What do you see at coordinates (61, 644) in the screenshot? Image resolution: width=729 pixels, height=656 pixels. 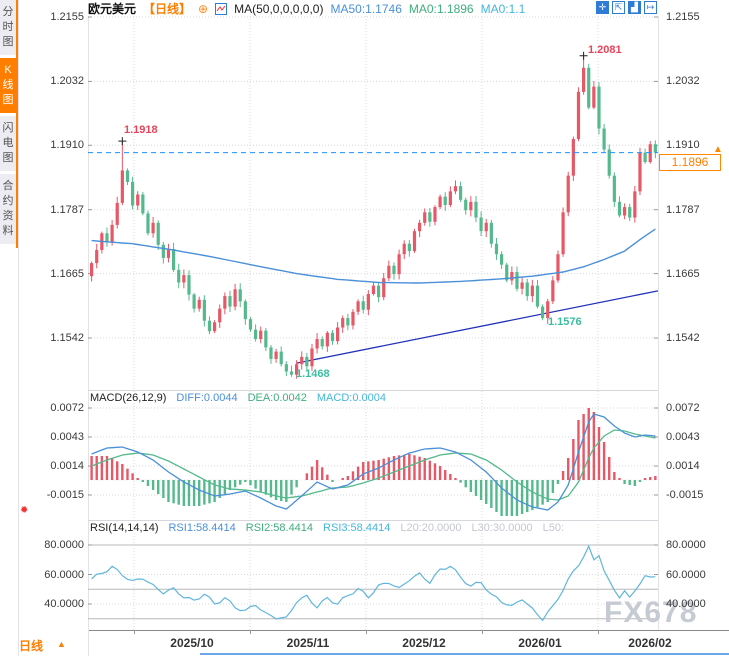 I see `period-selector-arrow: ▲` at bounding box center [61, 644].